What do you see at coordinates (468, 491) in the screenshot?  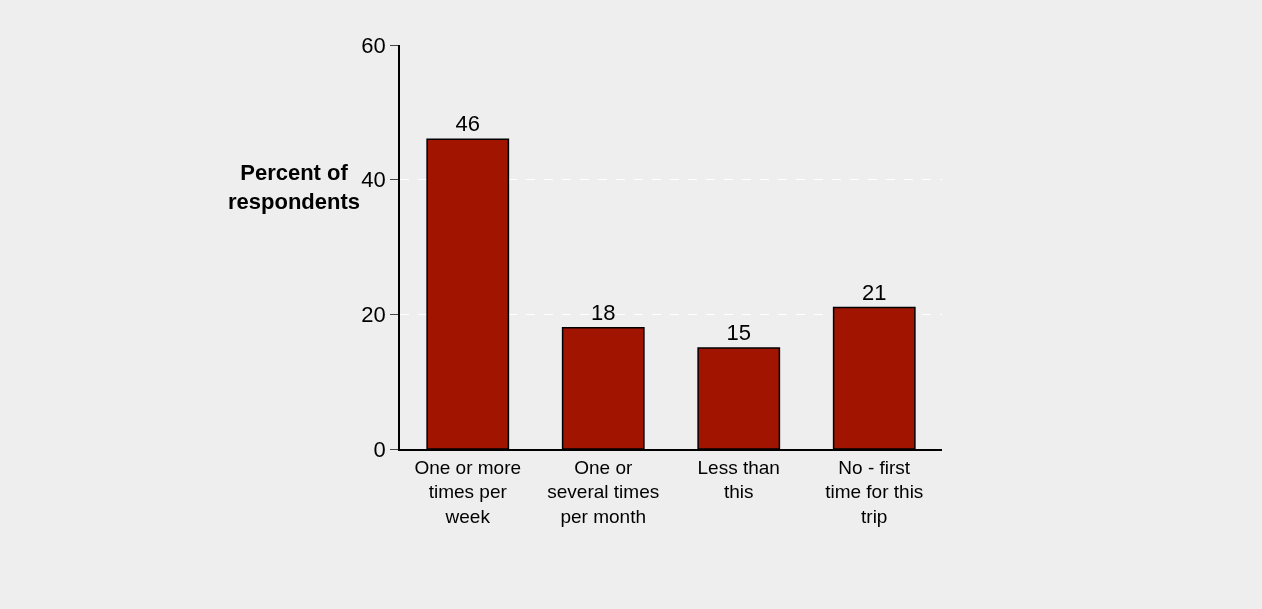 I see `x-tick-label: One or more times per week` at bounding box center [468, 491].